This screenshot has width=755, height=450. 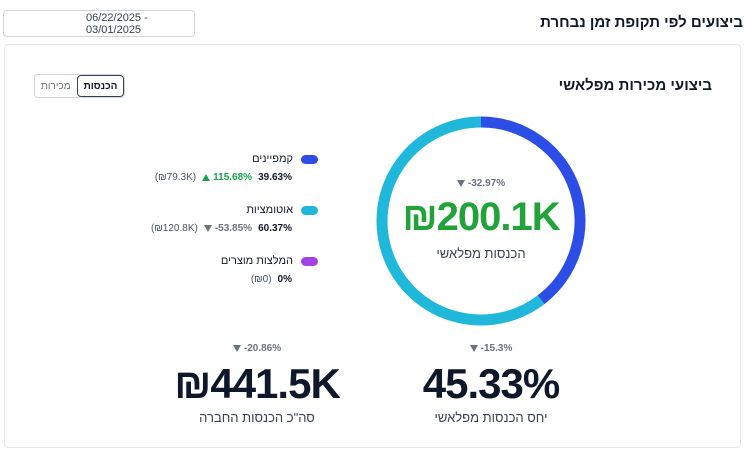 I want to click on legend-item-product-recommendations: המלצות מוצרים (₪0) 0%, so click(x=228, y=270).